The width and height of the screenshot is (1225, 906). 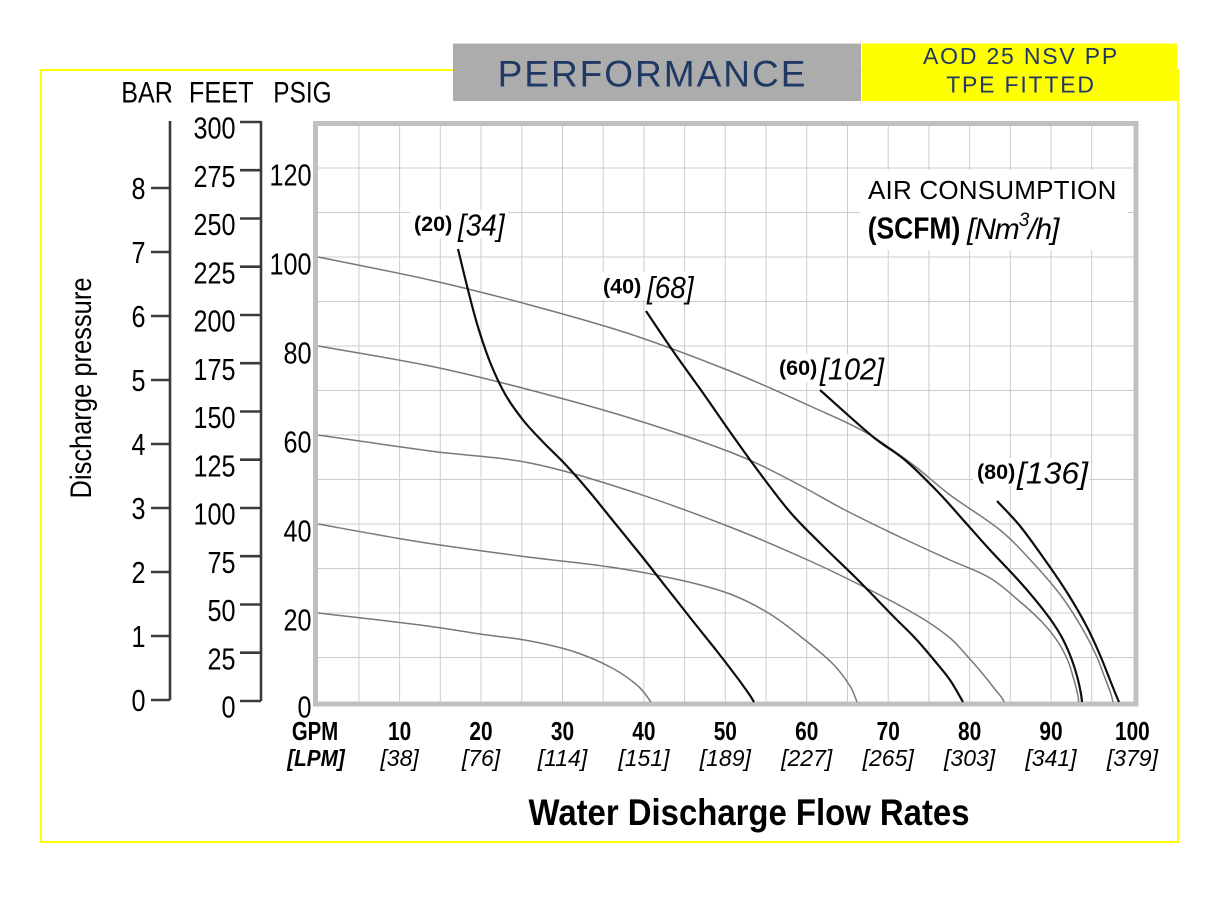 What do you see at coordinates (139, 316) in the screenshot?
I see `svg-text: 6` at bounding box center [139, 316].